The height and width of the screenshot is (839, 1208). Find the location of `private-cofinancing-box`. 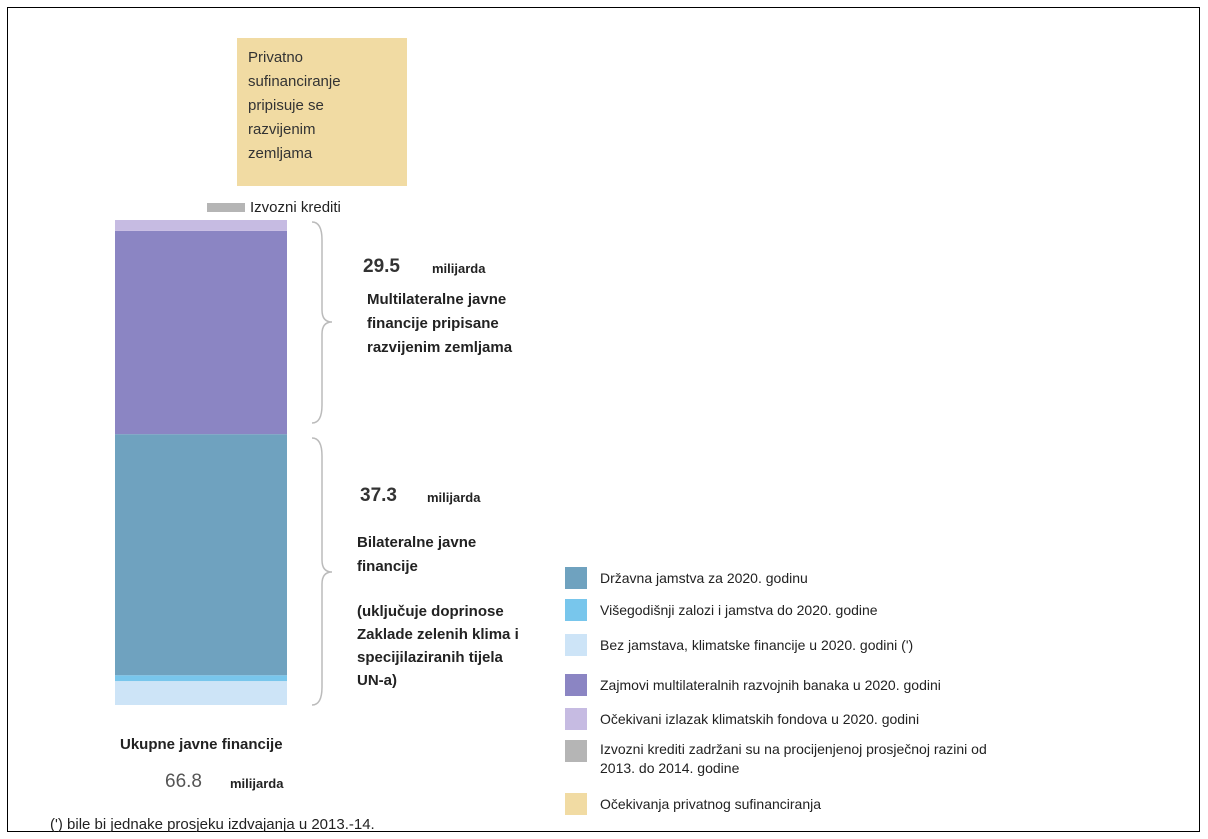

private-cofinancing-box is located at coordinates (322, 112).